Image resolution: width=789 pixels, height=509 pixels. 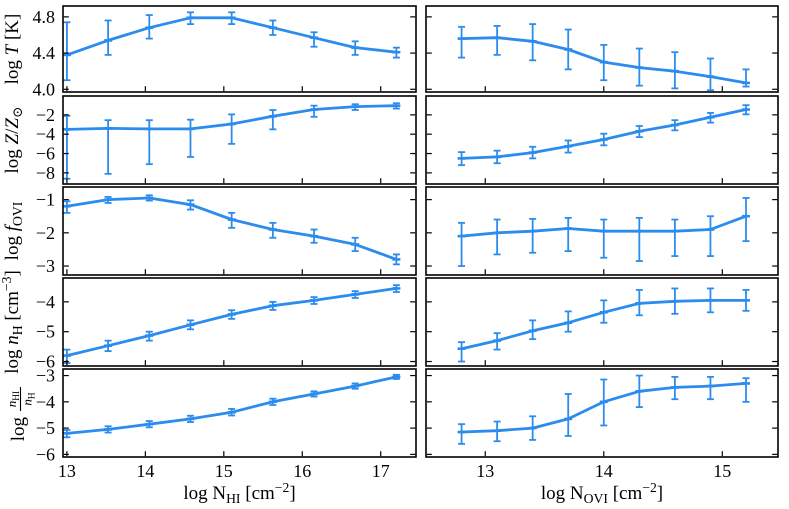 What do you see at coordinates (232, 46) in the screenshot?
I see `panel-logT-vs-NHI` at bounding box center [232, 46].